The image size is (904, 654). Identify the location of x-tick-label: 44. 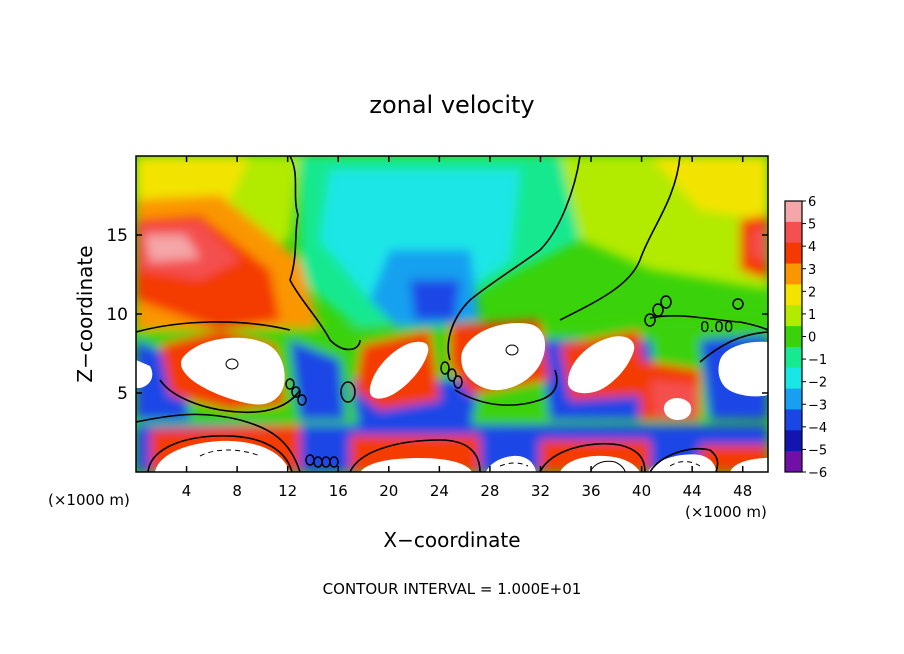
(692, 491).